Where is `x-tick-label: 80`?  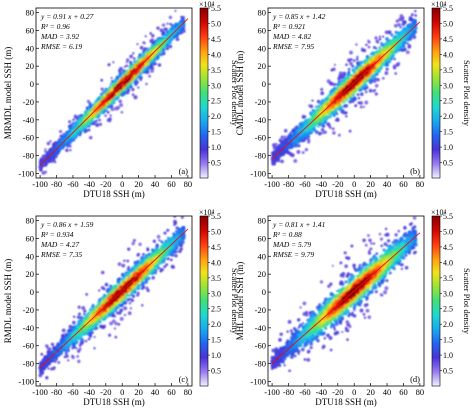 x-tick-label: 80 is located at coordinates (188, 184).